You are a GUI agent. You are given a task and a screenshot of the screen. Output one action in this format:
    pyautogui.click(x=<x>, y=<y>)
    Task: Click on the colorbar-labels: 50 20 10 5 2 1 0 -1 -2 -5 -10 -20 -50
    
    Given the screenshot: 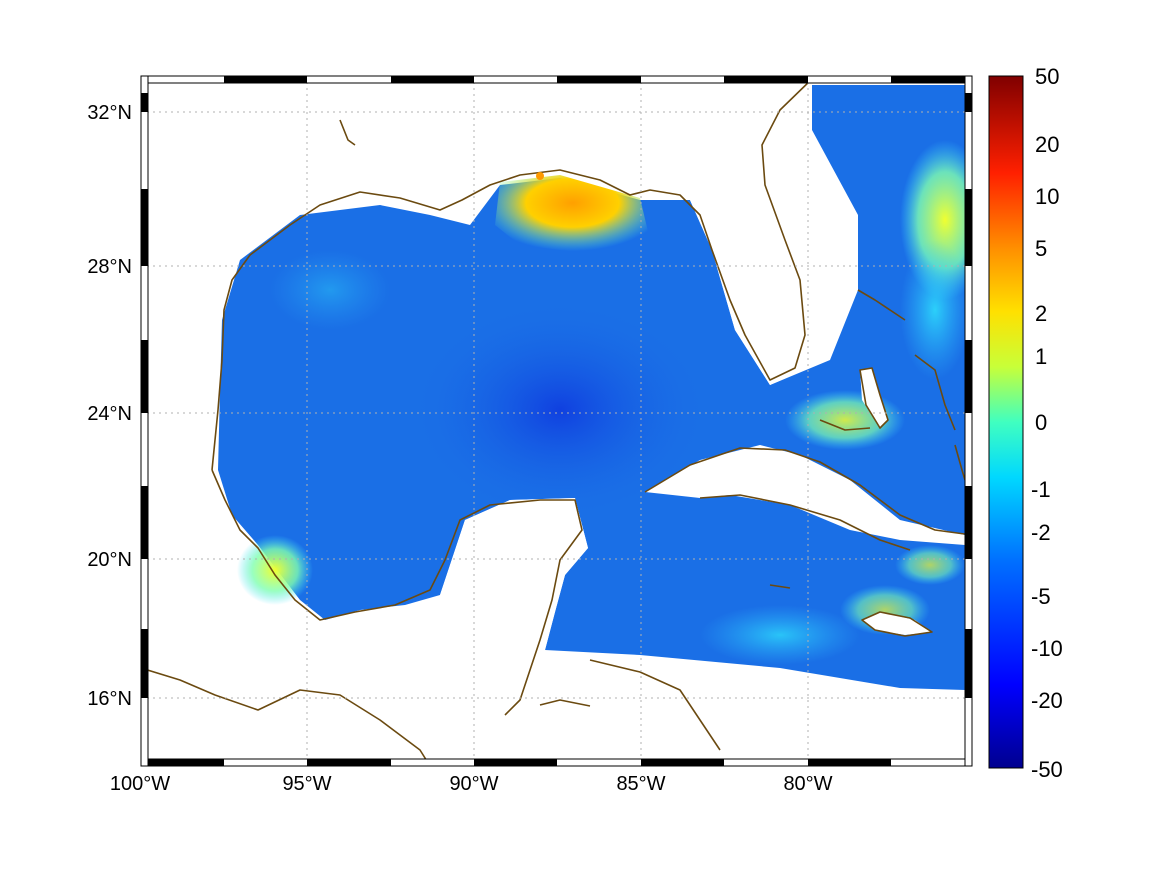 What is the action you would take?
    pyautogui.click(x=1047, y=423)
    